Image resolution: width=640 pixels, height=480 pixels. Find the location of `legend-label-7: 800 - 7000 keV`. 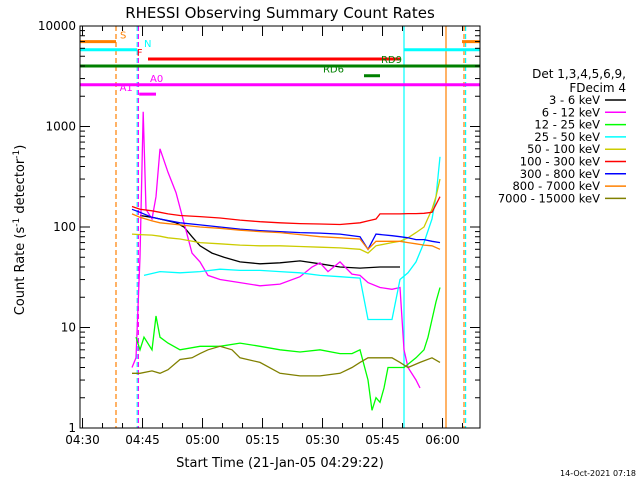

legend-label-7: 800 - 7000 keV is located at coordinates (556, 186).